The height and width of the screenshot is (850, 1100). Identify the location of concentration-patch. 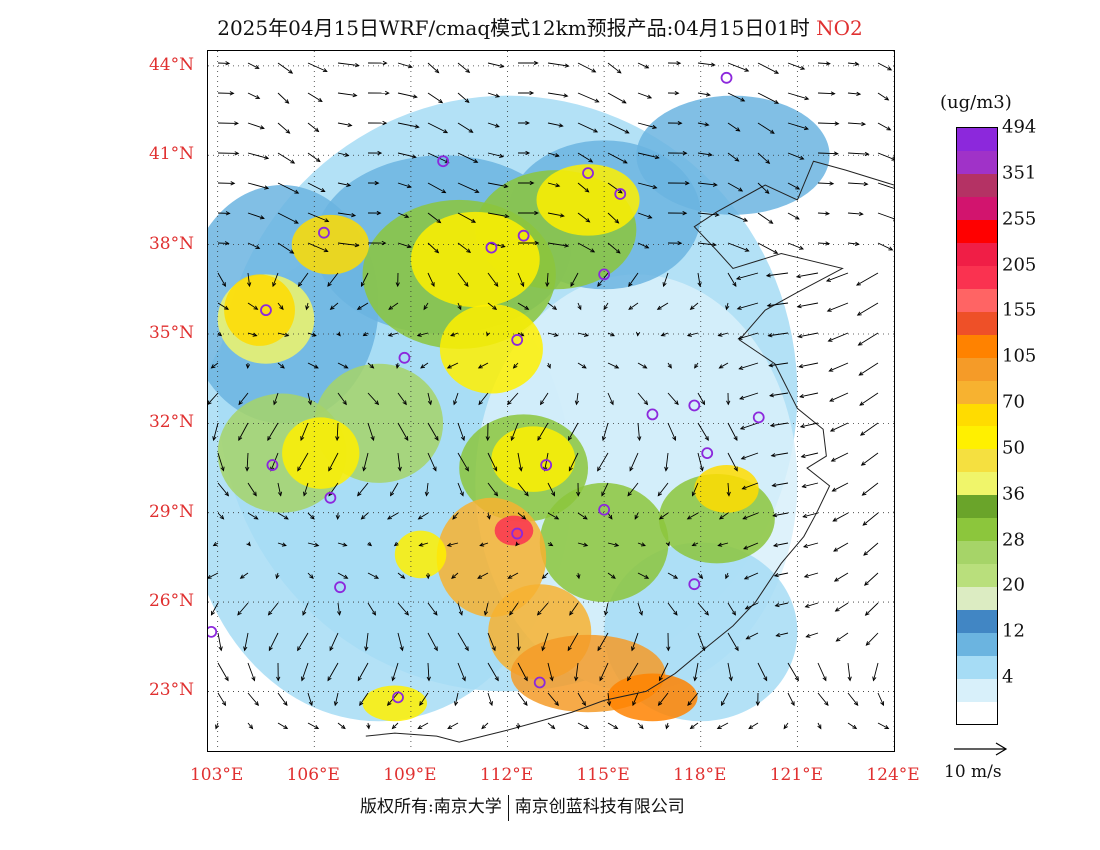
(475, 259).